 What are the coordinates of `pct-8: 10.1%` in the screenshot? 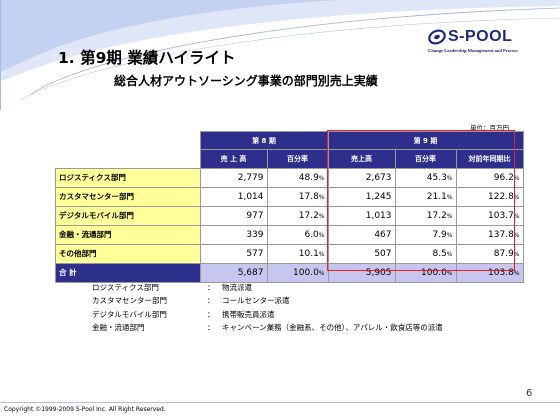 It's located at (297, 253).